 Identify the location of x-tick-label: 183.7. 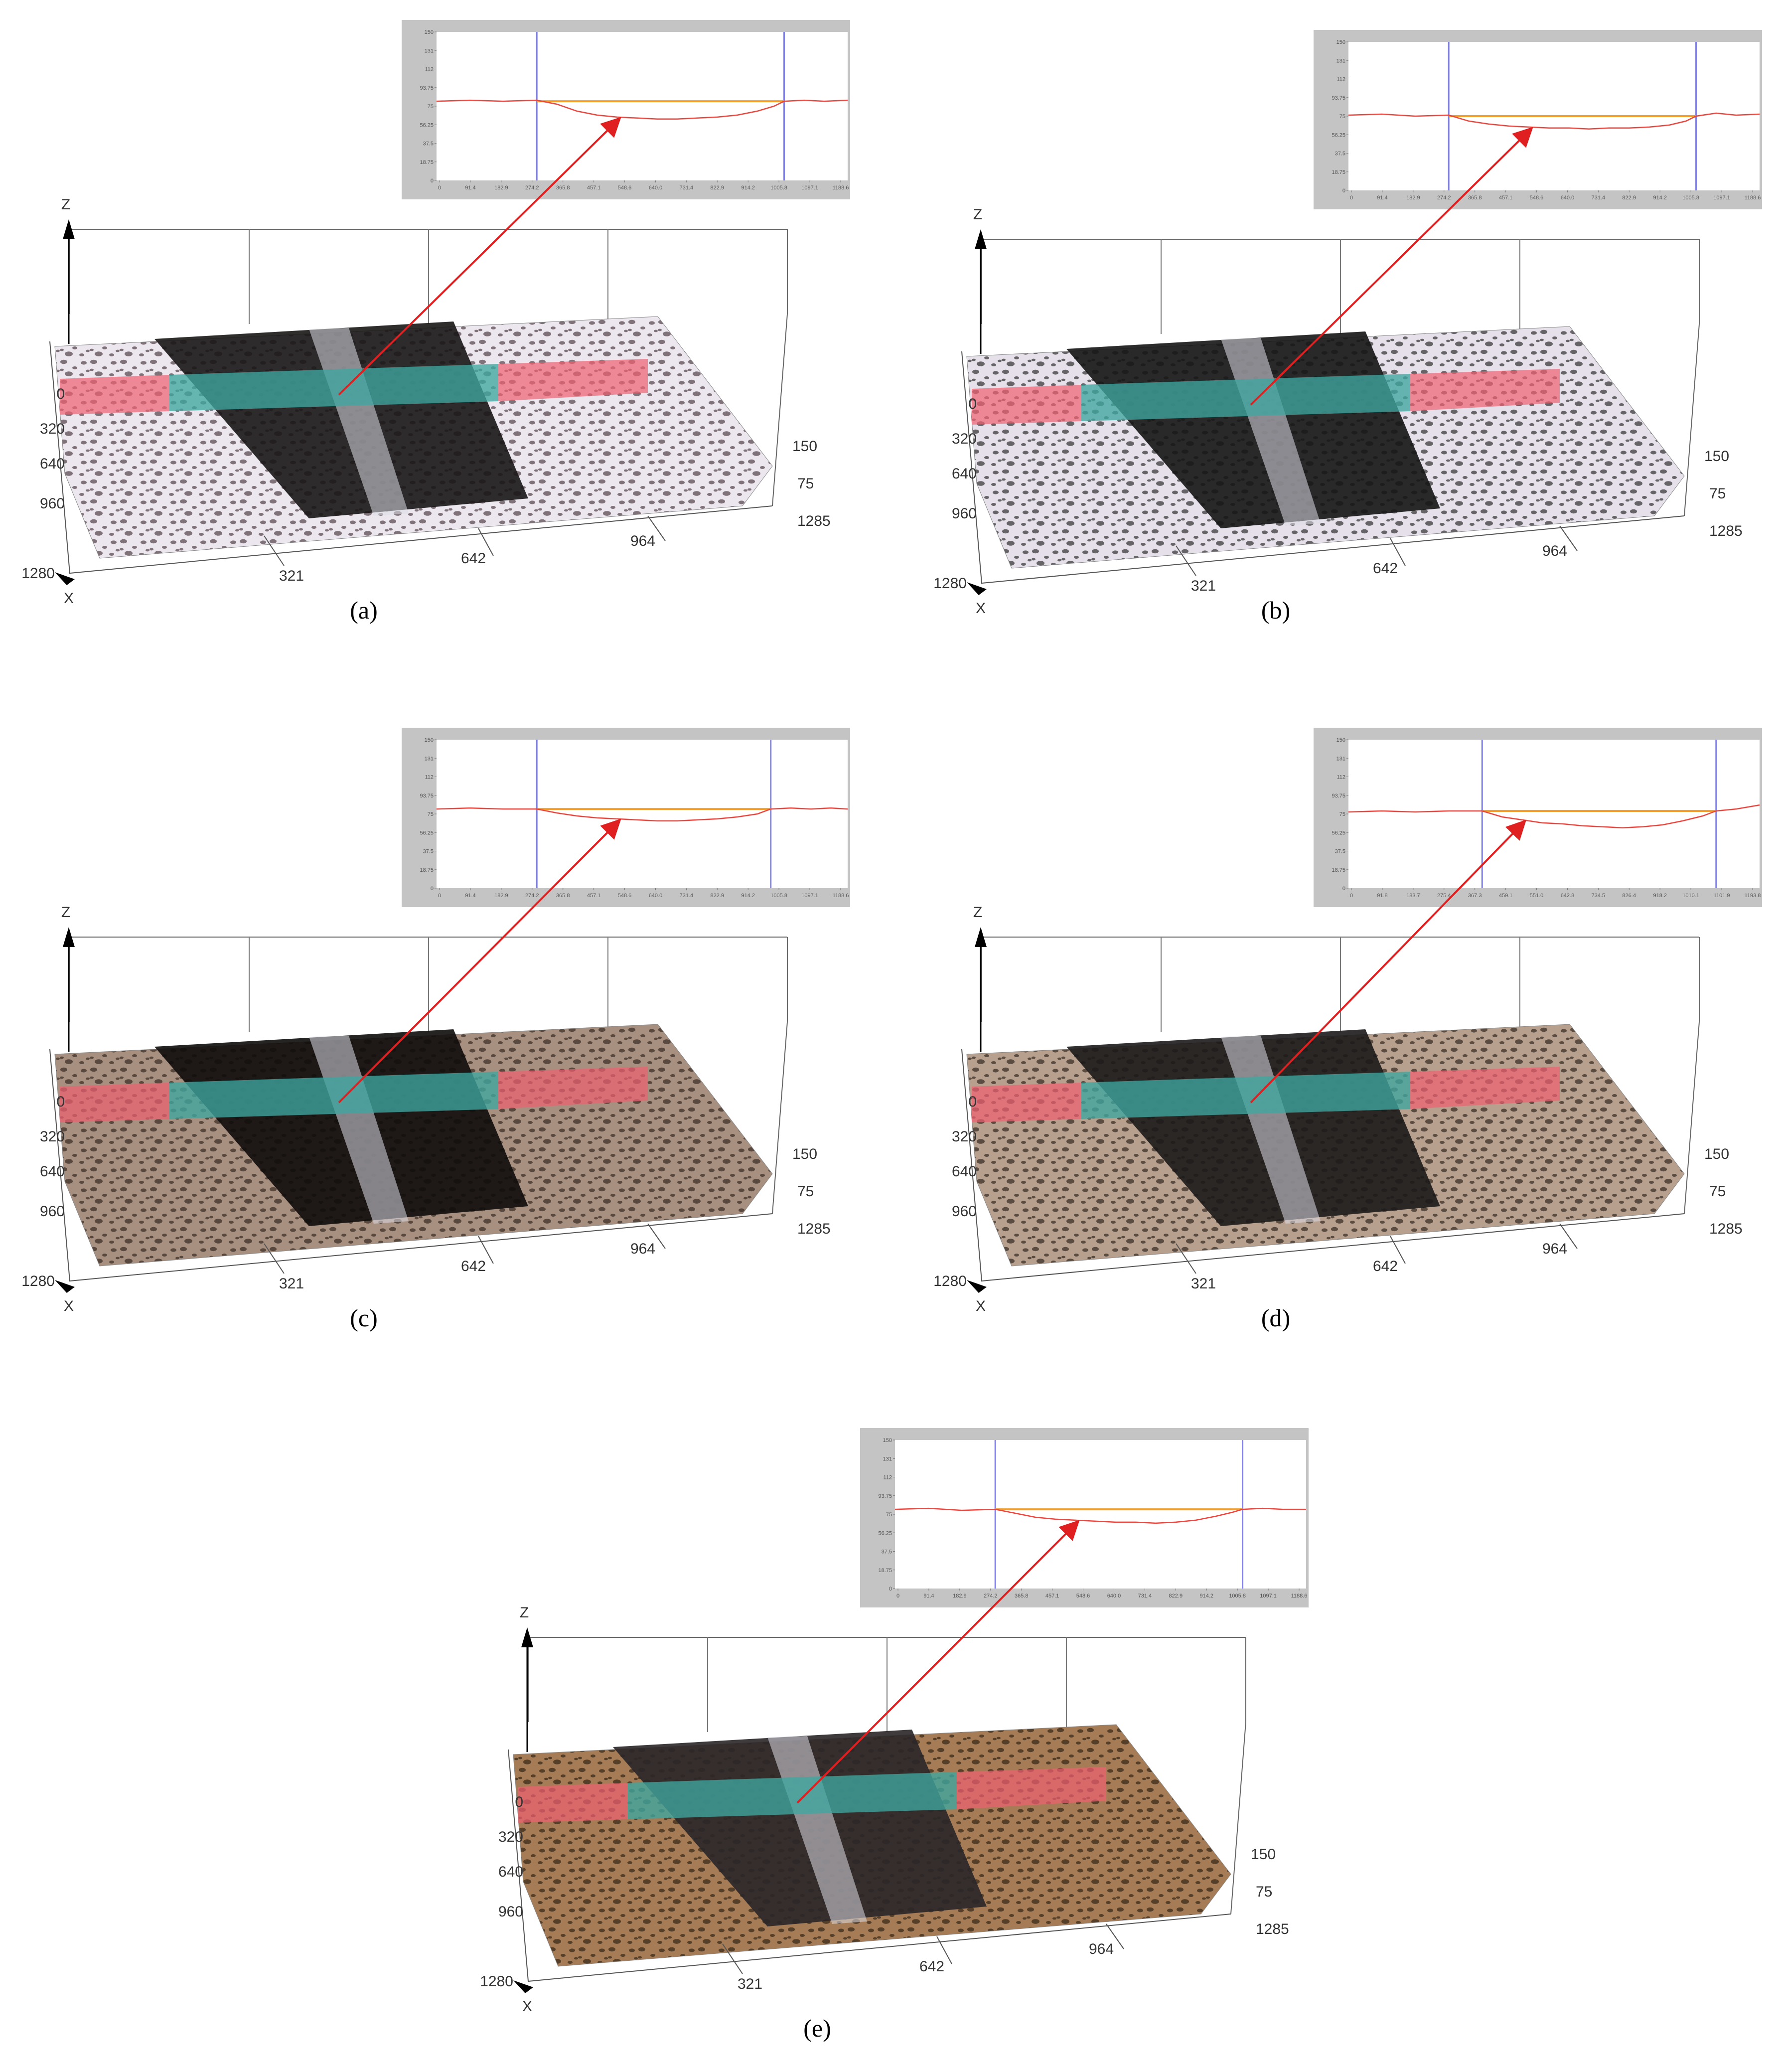
(1413, 896).